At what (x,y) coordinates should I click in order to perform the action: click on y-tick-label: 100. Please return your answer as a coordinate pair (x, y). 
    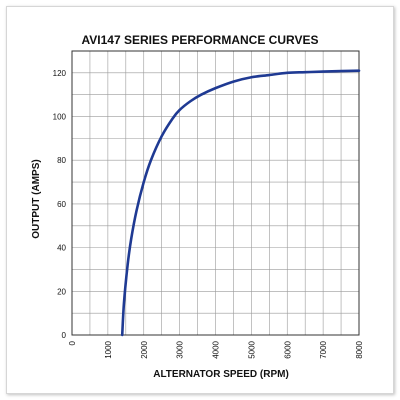
    Looking at the image, I should click on (60, 117).